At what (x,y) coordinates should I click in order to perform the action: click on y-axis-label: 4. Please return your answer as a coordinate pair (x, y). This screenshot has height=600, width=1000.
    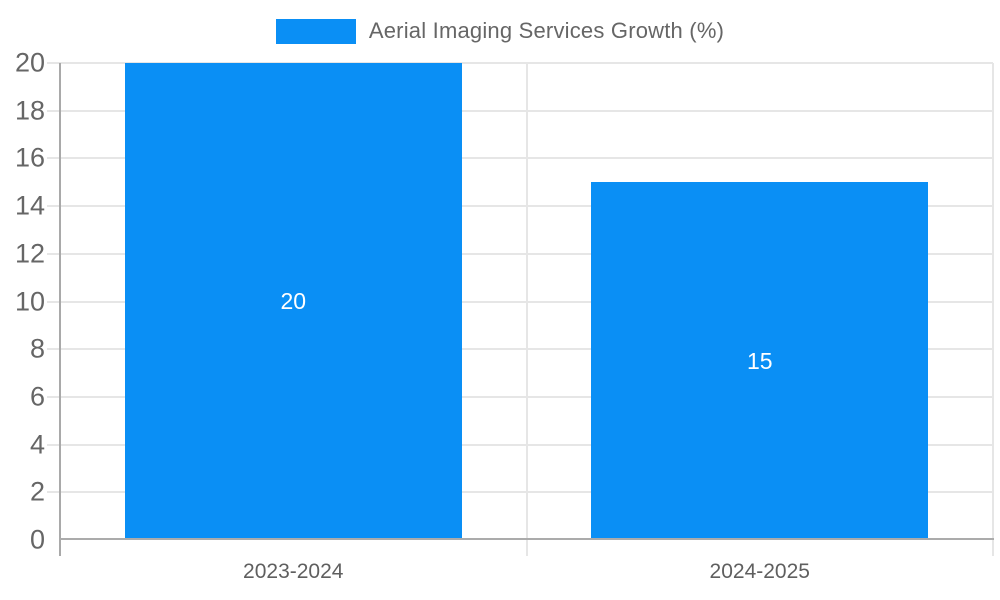
    Looking at the image, I should click on (37, 444).